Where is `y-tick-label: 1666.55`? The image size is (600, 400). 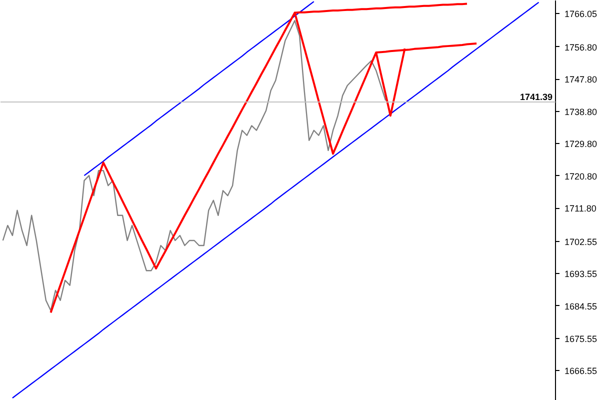 y-tick-label: 1666.55 is located at coordinates (581, 371).